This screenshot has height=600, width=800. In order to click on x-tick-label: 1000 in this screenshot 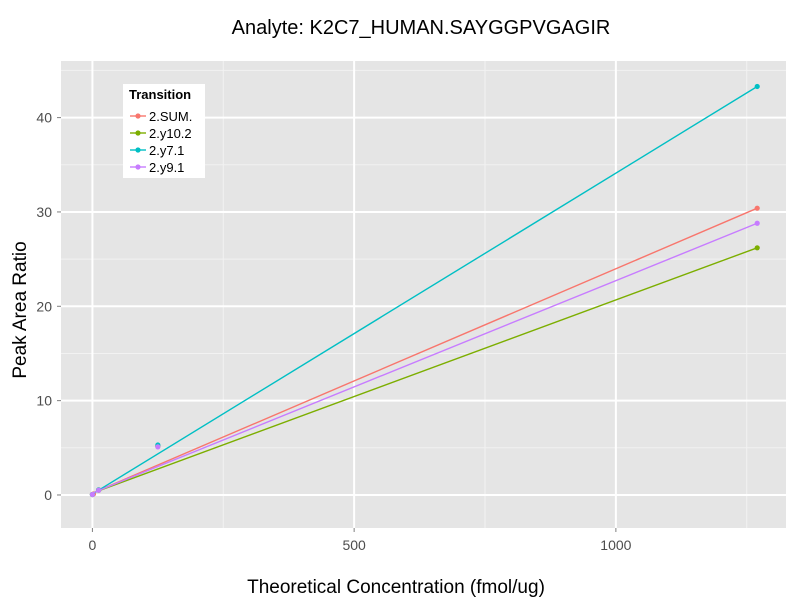, I will do `click(615, 545)`.